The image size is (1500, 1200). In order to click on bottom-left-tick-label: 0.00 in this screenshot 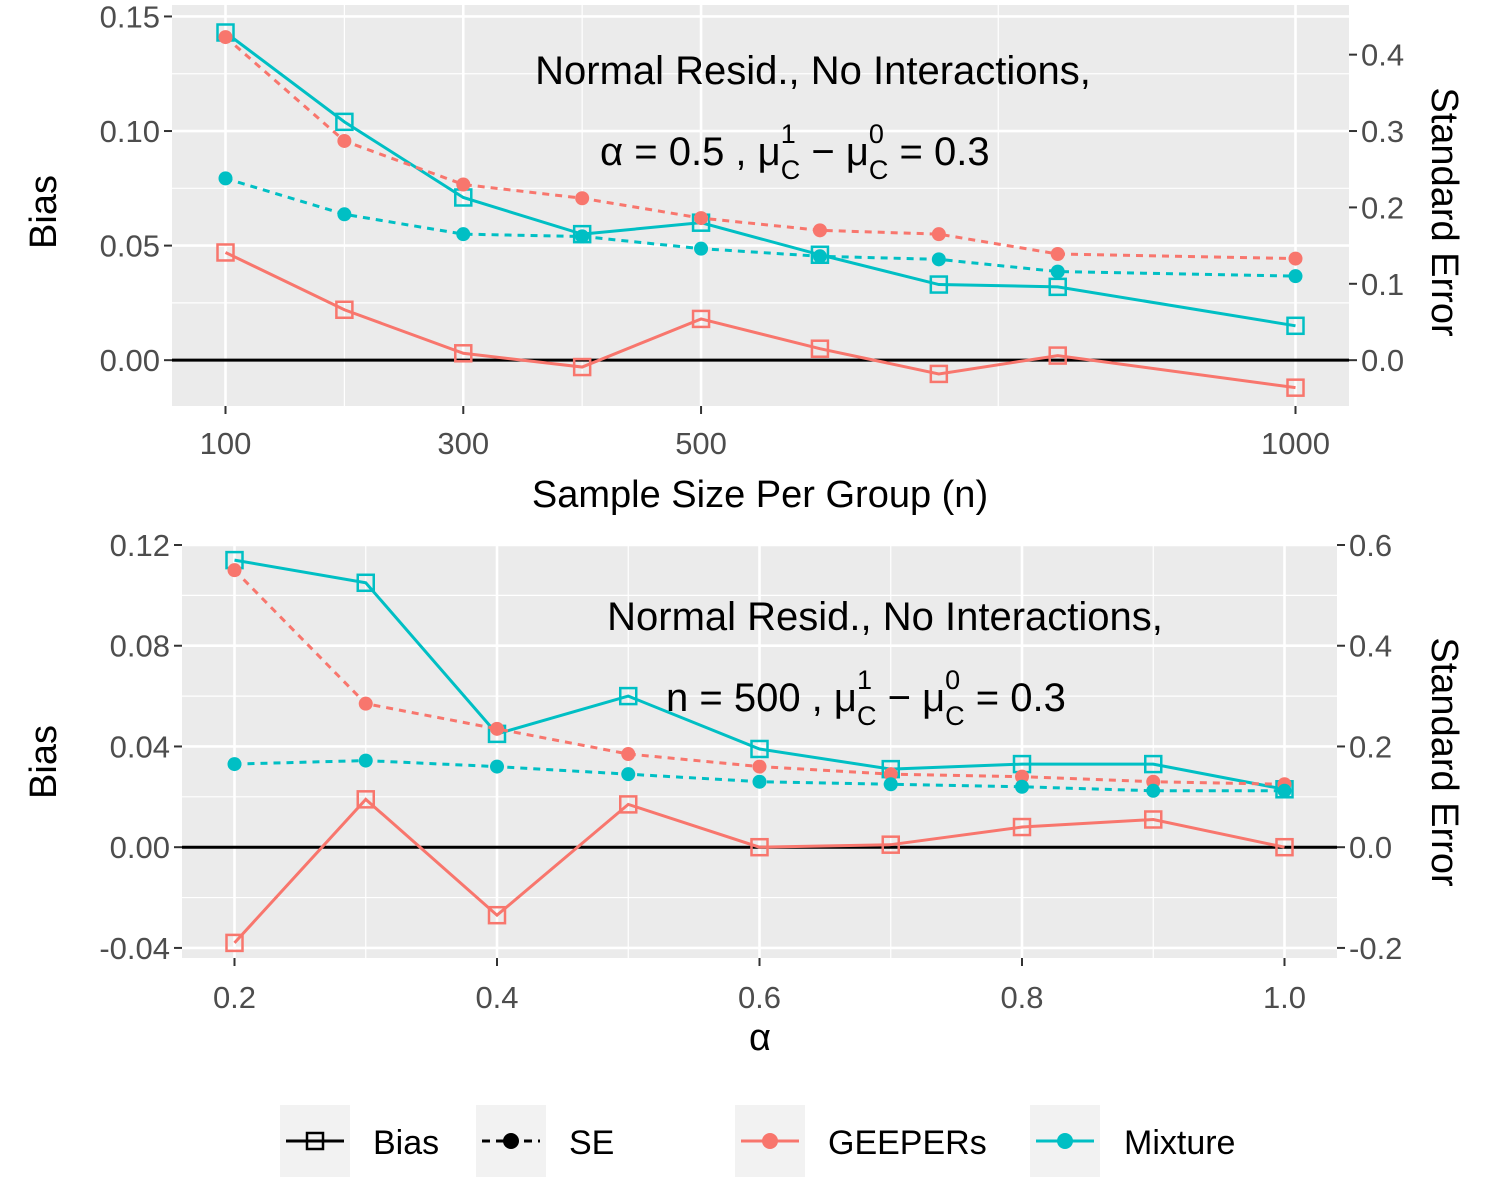, I will do `click(140, 847)`.